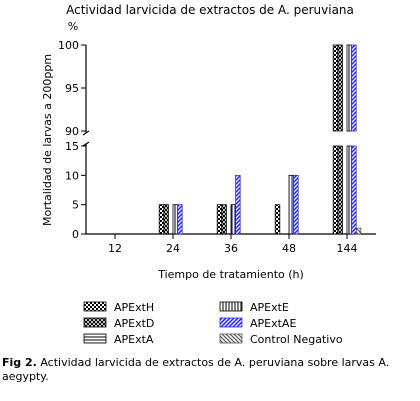 The width and height of the screenshot is (420, 401). What do you see at coordinates (289, 248) in the screenshot?
I see `x-tick-label: 48` at bounding box center [289, 248].